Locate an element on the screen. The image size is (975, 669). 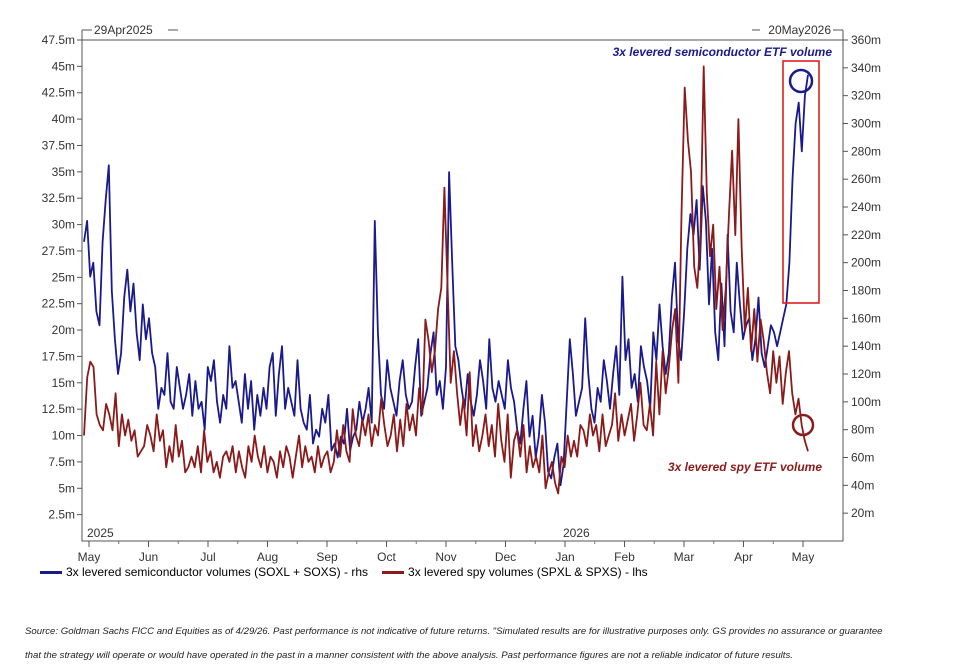
right-tick-label: 280m is located at coordinates (866, 151).